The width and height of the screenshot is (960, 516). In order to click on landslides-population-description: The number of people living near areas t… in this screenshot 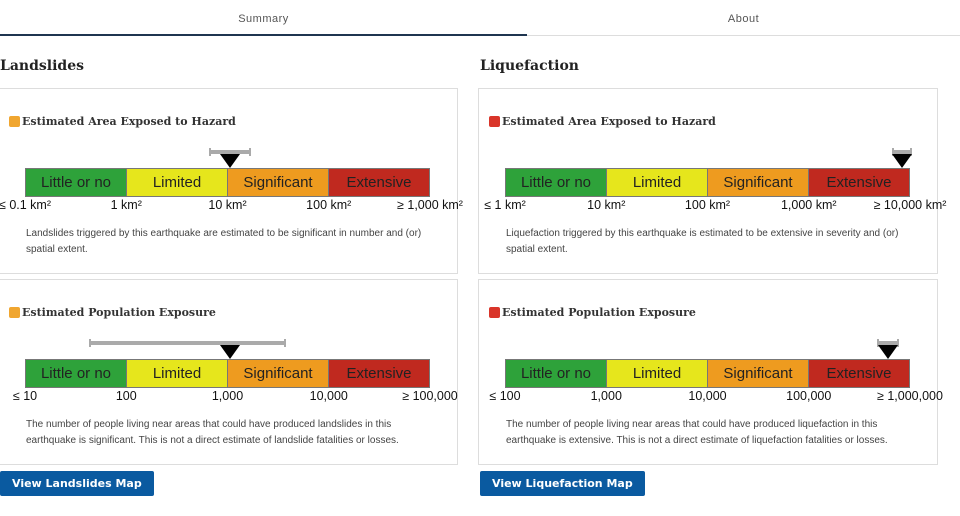, I will do `click(212, 432)`.